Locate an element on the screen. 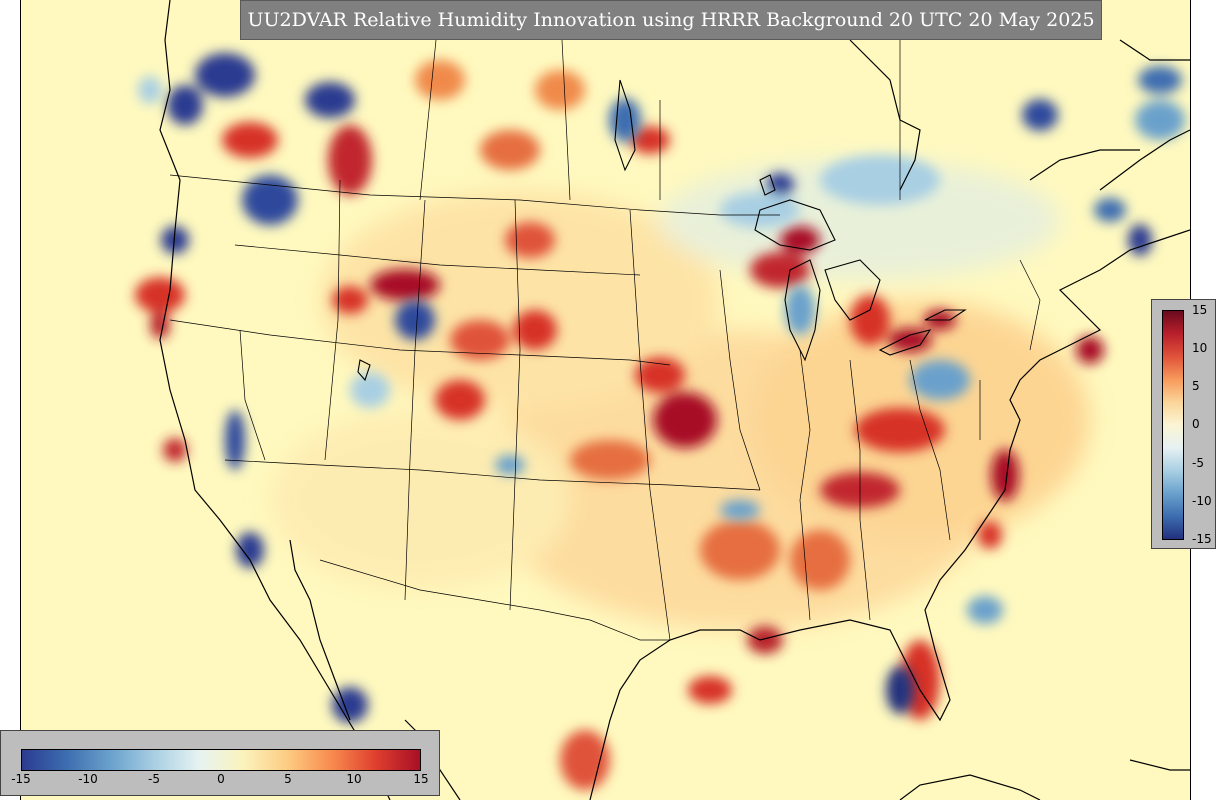 The height and width of the screenshot is (800, 1216). hcbar-tick: -15 is located at coordinates (21, 779).